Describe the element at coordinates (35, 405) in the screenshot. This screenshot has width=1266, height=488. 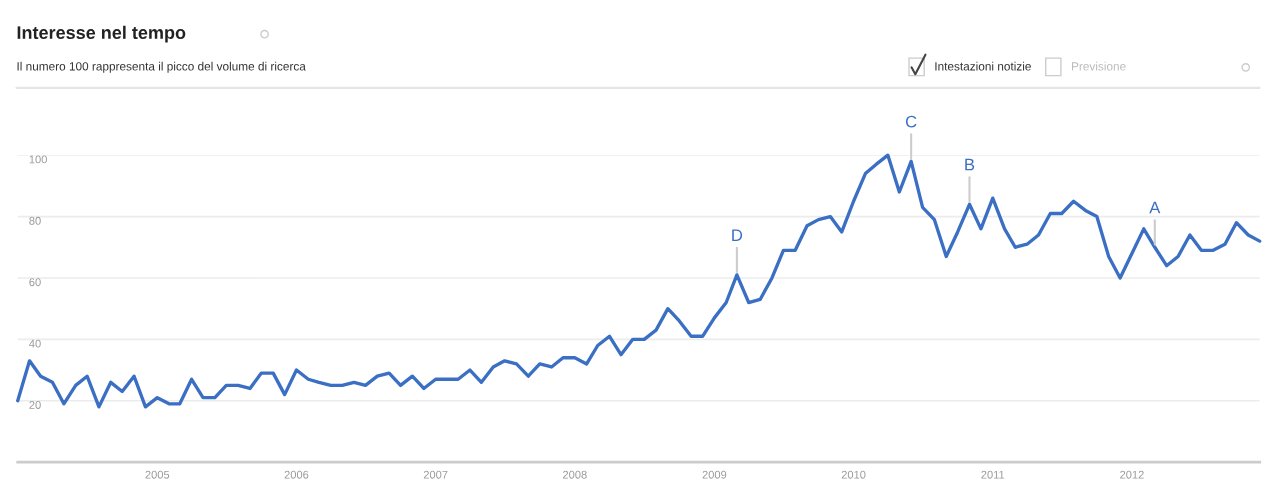
I see `y-tick-label: 20` at that location.